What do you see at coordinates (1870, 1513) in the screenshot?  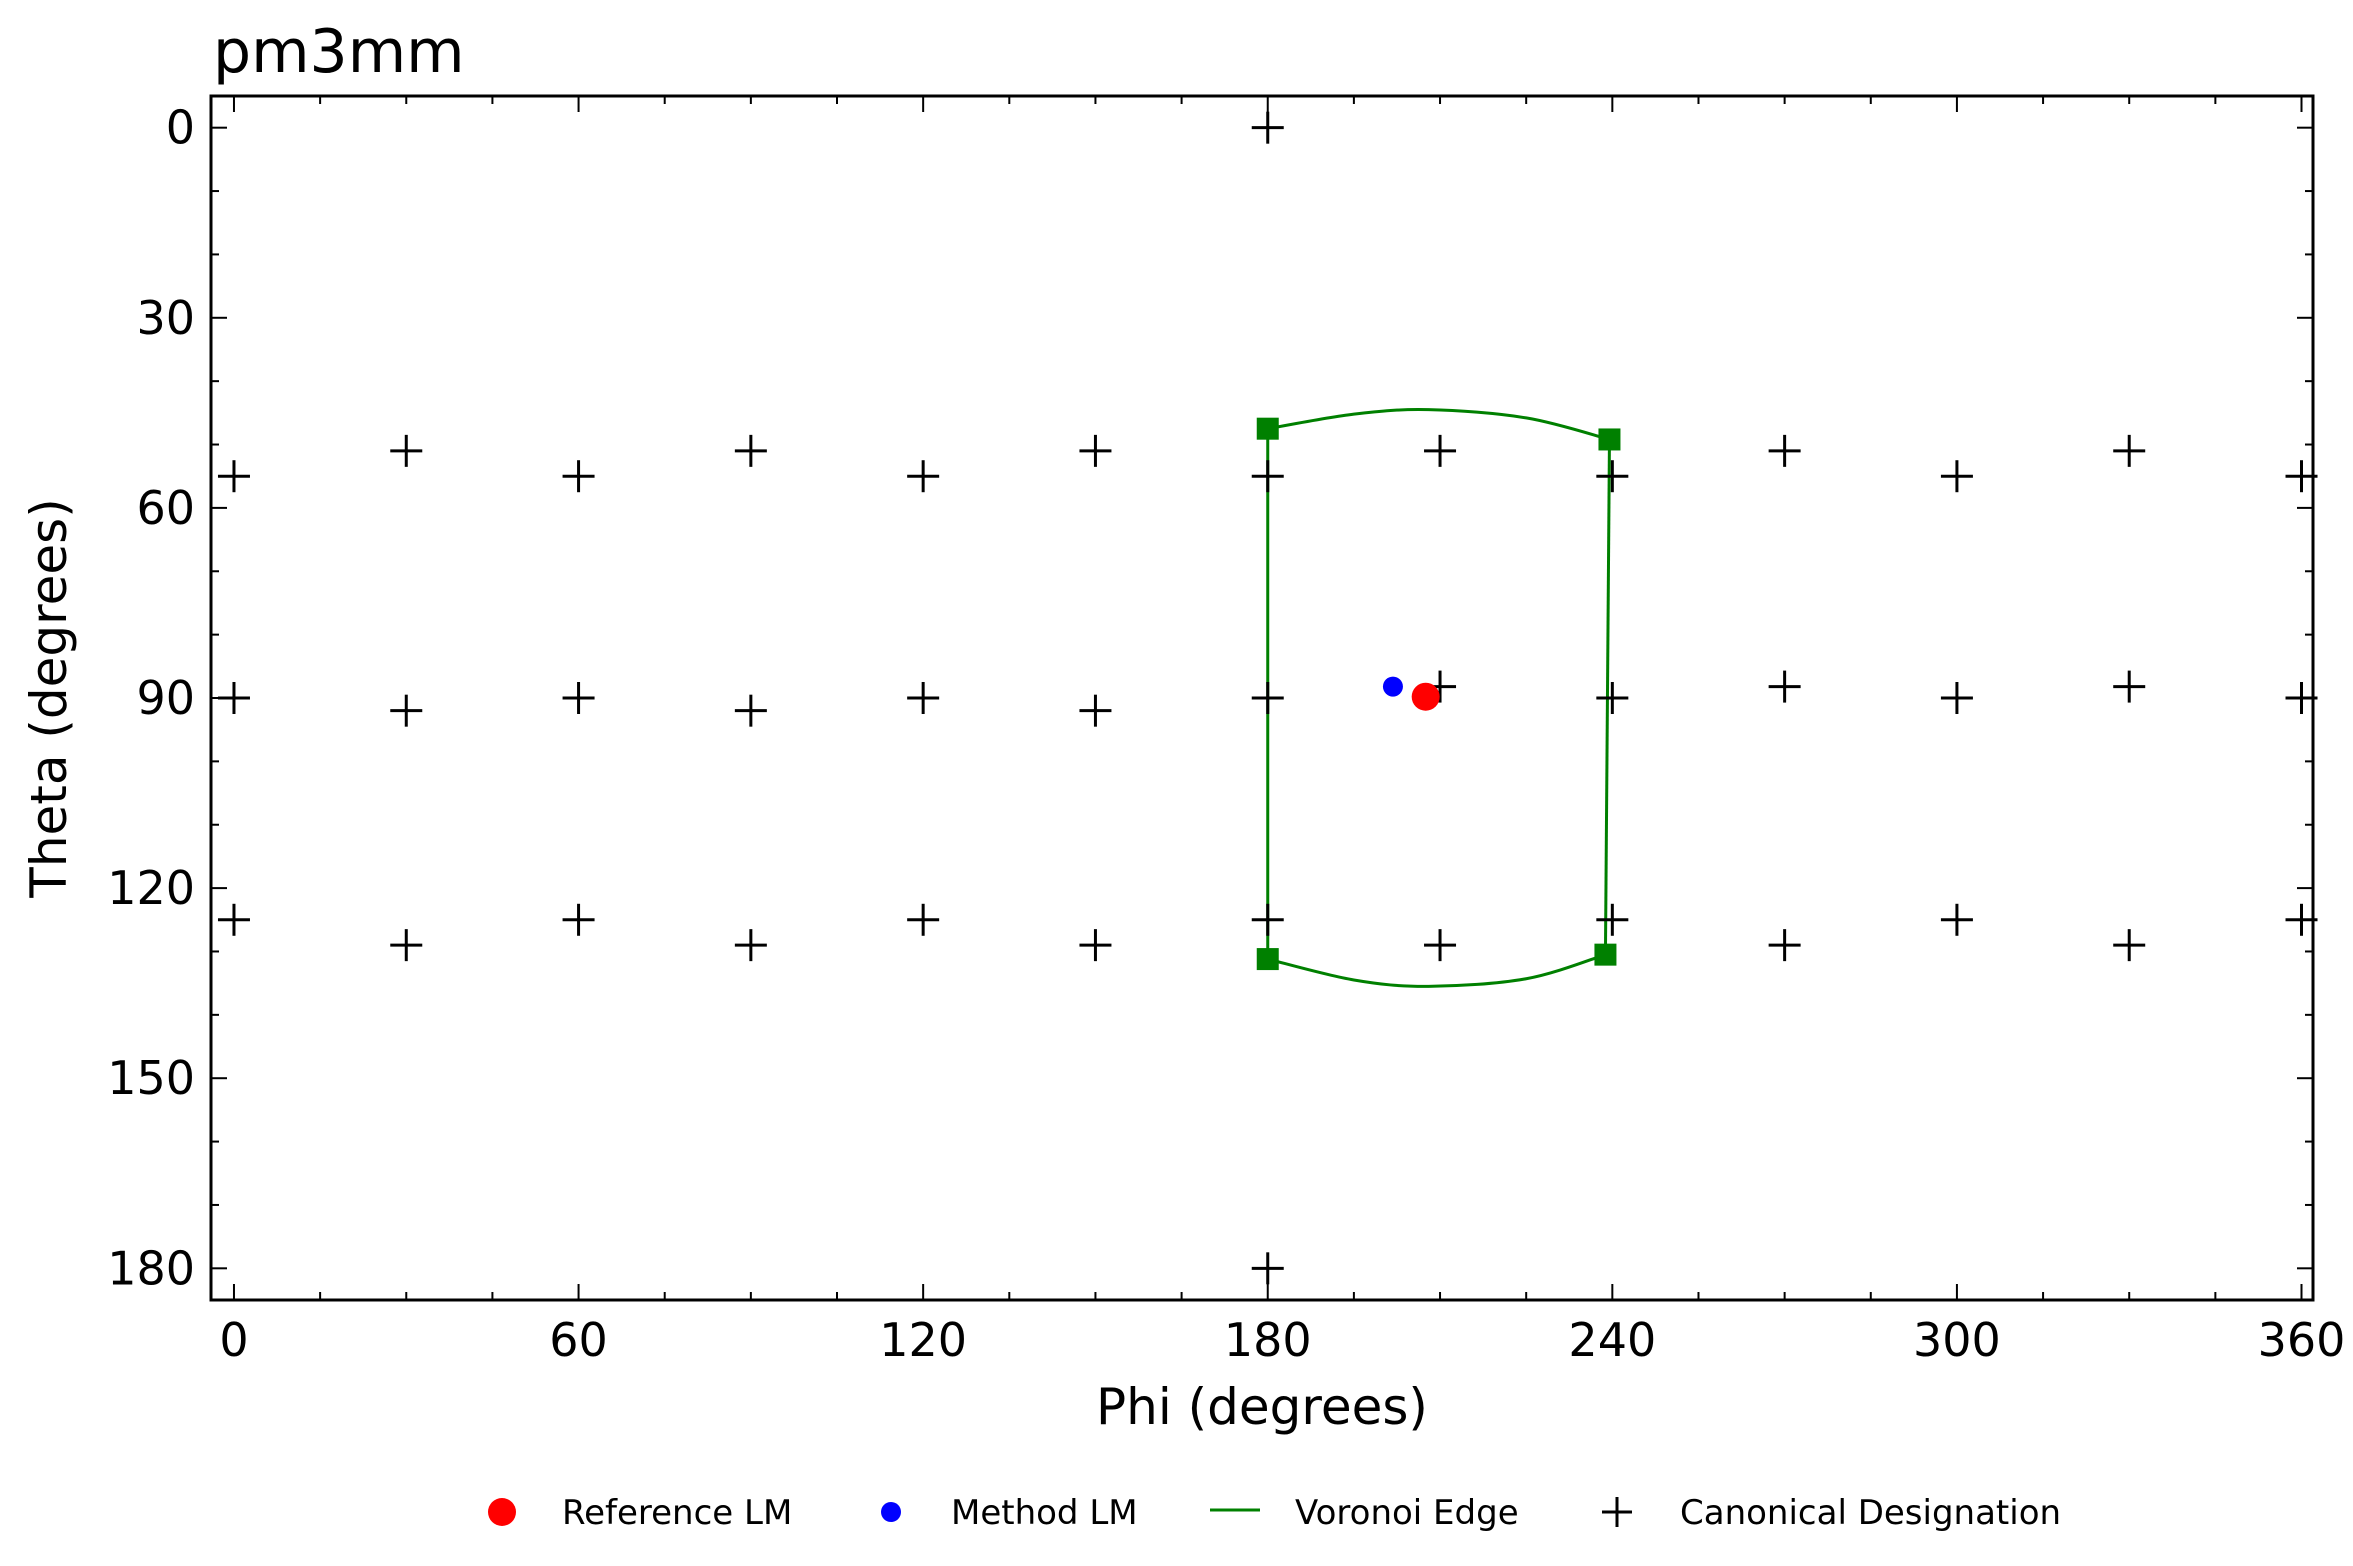 I see `legend-label-canonical-designation: Canonical Designation` at bounding box center [1870, 1513].